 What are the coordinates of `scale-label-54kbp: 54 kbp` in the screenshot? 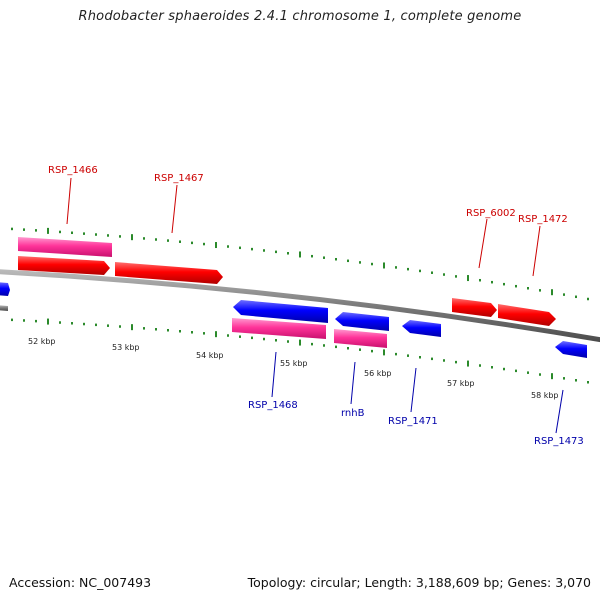 It's located at (210, 355).